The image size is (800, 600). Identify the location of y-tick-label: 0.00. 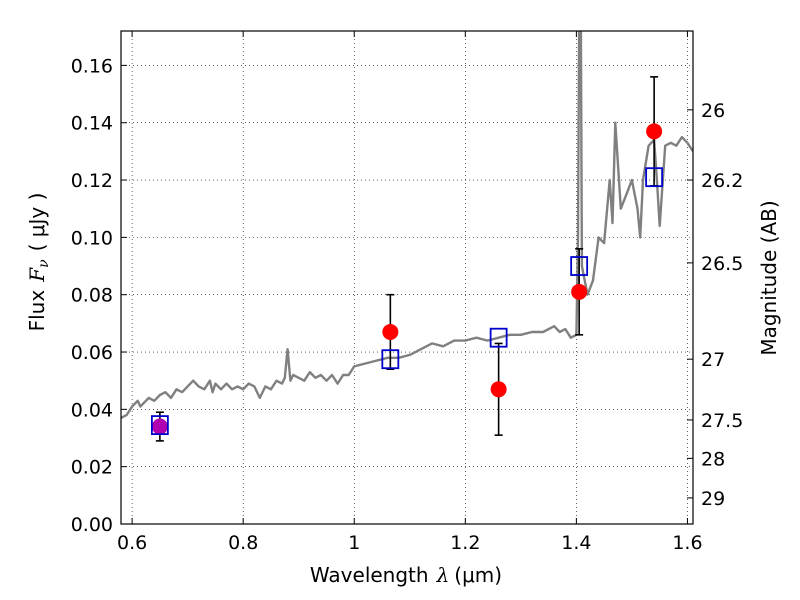
(92, 525).